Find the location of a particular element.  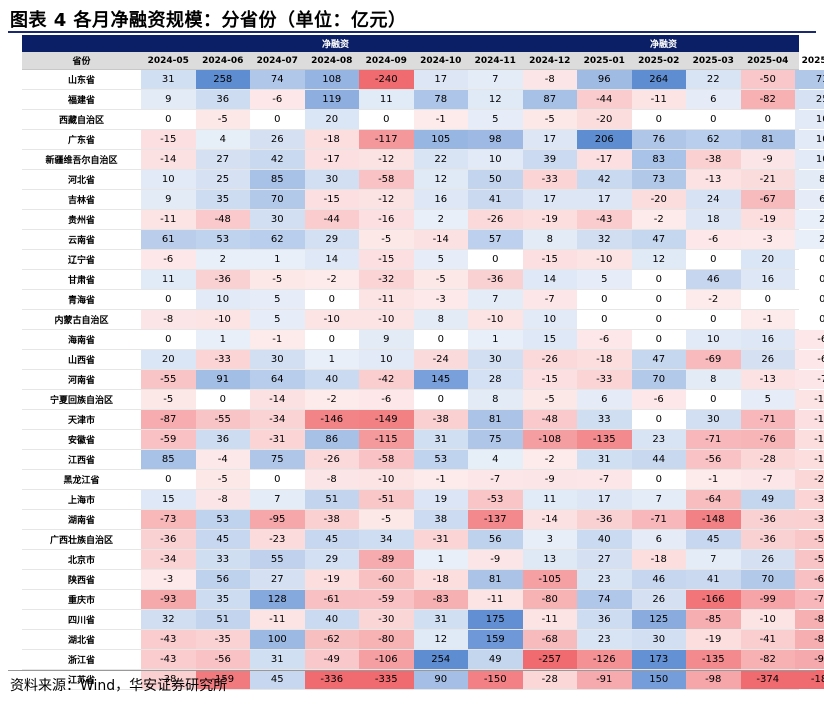

table-cell: 29 is located at coordinates (331, 239).